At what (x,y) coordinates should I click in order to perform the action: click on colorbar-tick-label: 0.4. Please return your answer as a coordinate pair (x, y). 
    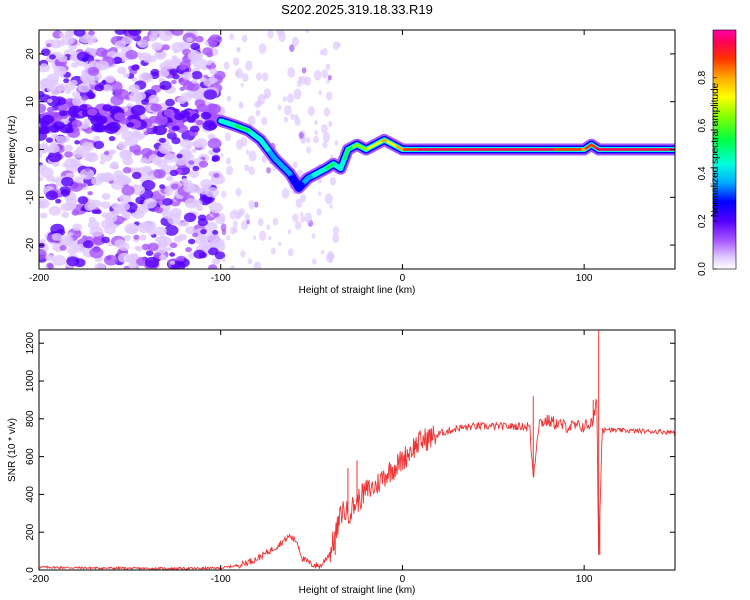
    Looking at the image, I should click on (702, 173).